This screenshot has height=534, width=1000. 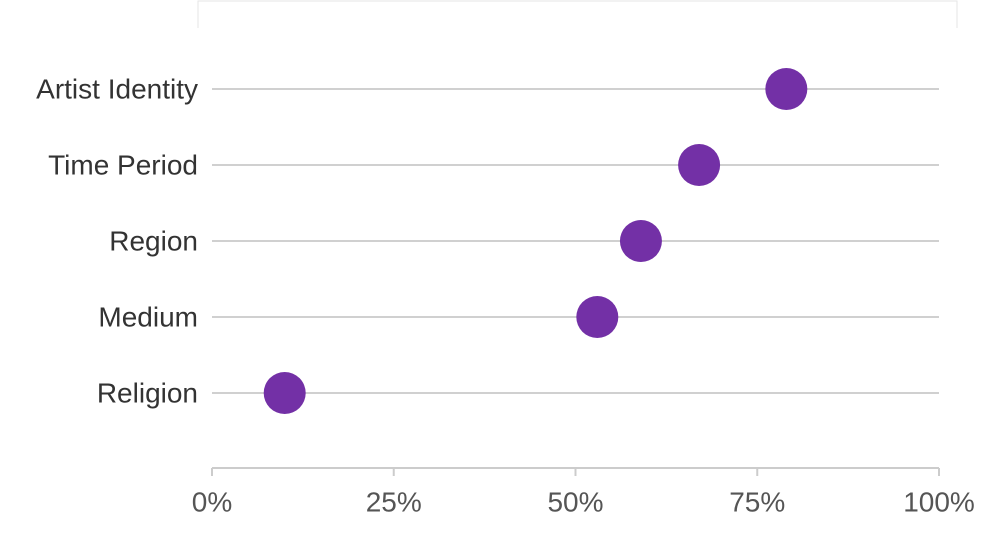 I want to click on frame, so click(x=577, y=14).